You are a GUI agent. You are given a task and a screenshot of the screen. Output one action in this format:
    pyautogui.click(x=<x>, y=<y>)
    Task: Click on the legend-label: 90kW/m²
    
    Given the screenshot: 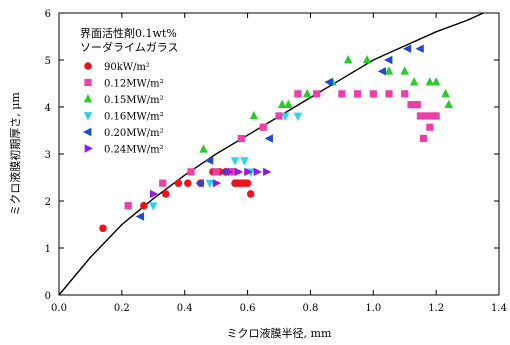 What is the action you would take?
    pyautogui.click(x=127, y=67)
    